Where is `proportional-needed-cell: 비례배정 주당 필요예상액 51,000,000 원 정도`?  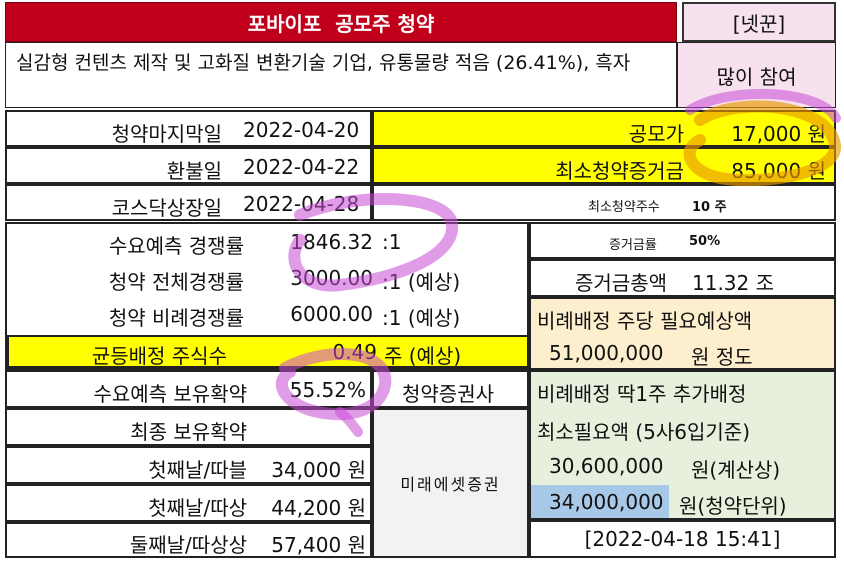
proportional-needed-cell: 비례배정 주당 필요예상액 51,000,000 원 정도 is located at coordinates (682, 333).